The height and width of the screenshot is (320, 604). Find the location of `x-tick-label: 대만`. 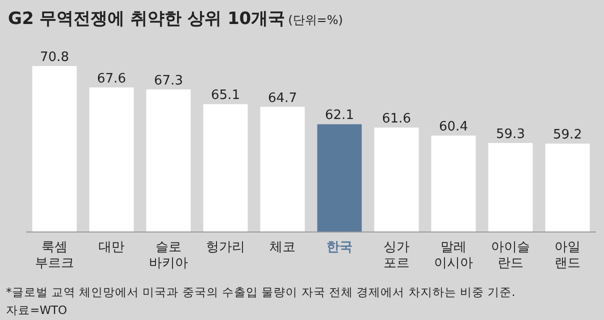

x-tick-label: 대만 is located at coordinates (111, 247).